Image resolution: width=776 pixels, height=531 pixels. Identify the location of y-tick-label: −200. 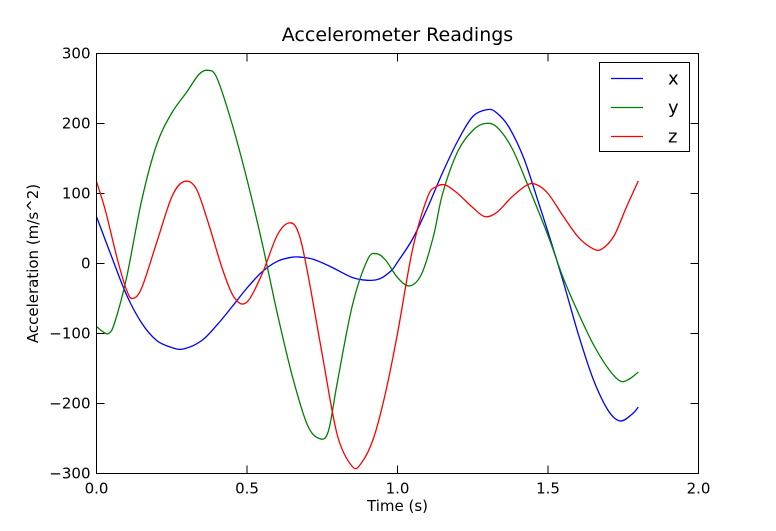
(69, 404).